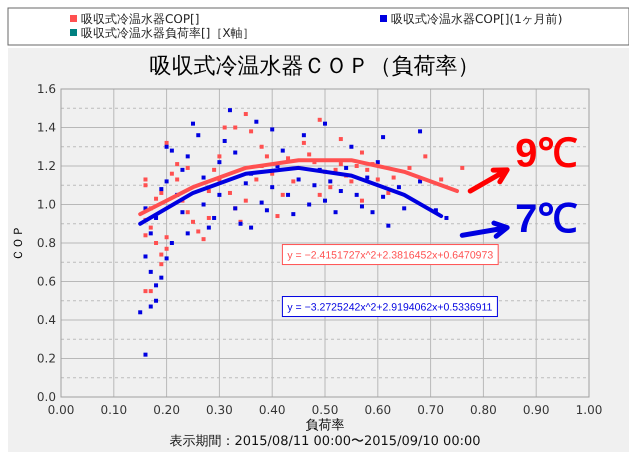 This screenshot has width=629, height=452. What do you see at coordinates (325, 425) in the screenshot?
I see `x-axis-title: 負荷率` at bounding box center [325, 425].